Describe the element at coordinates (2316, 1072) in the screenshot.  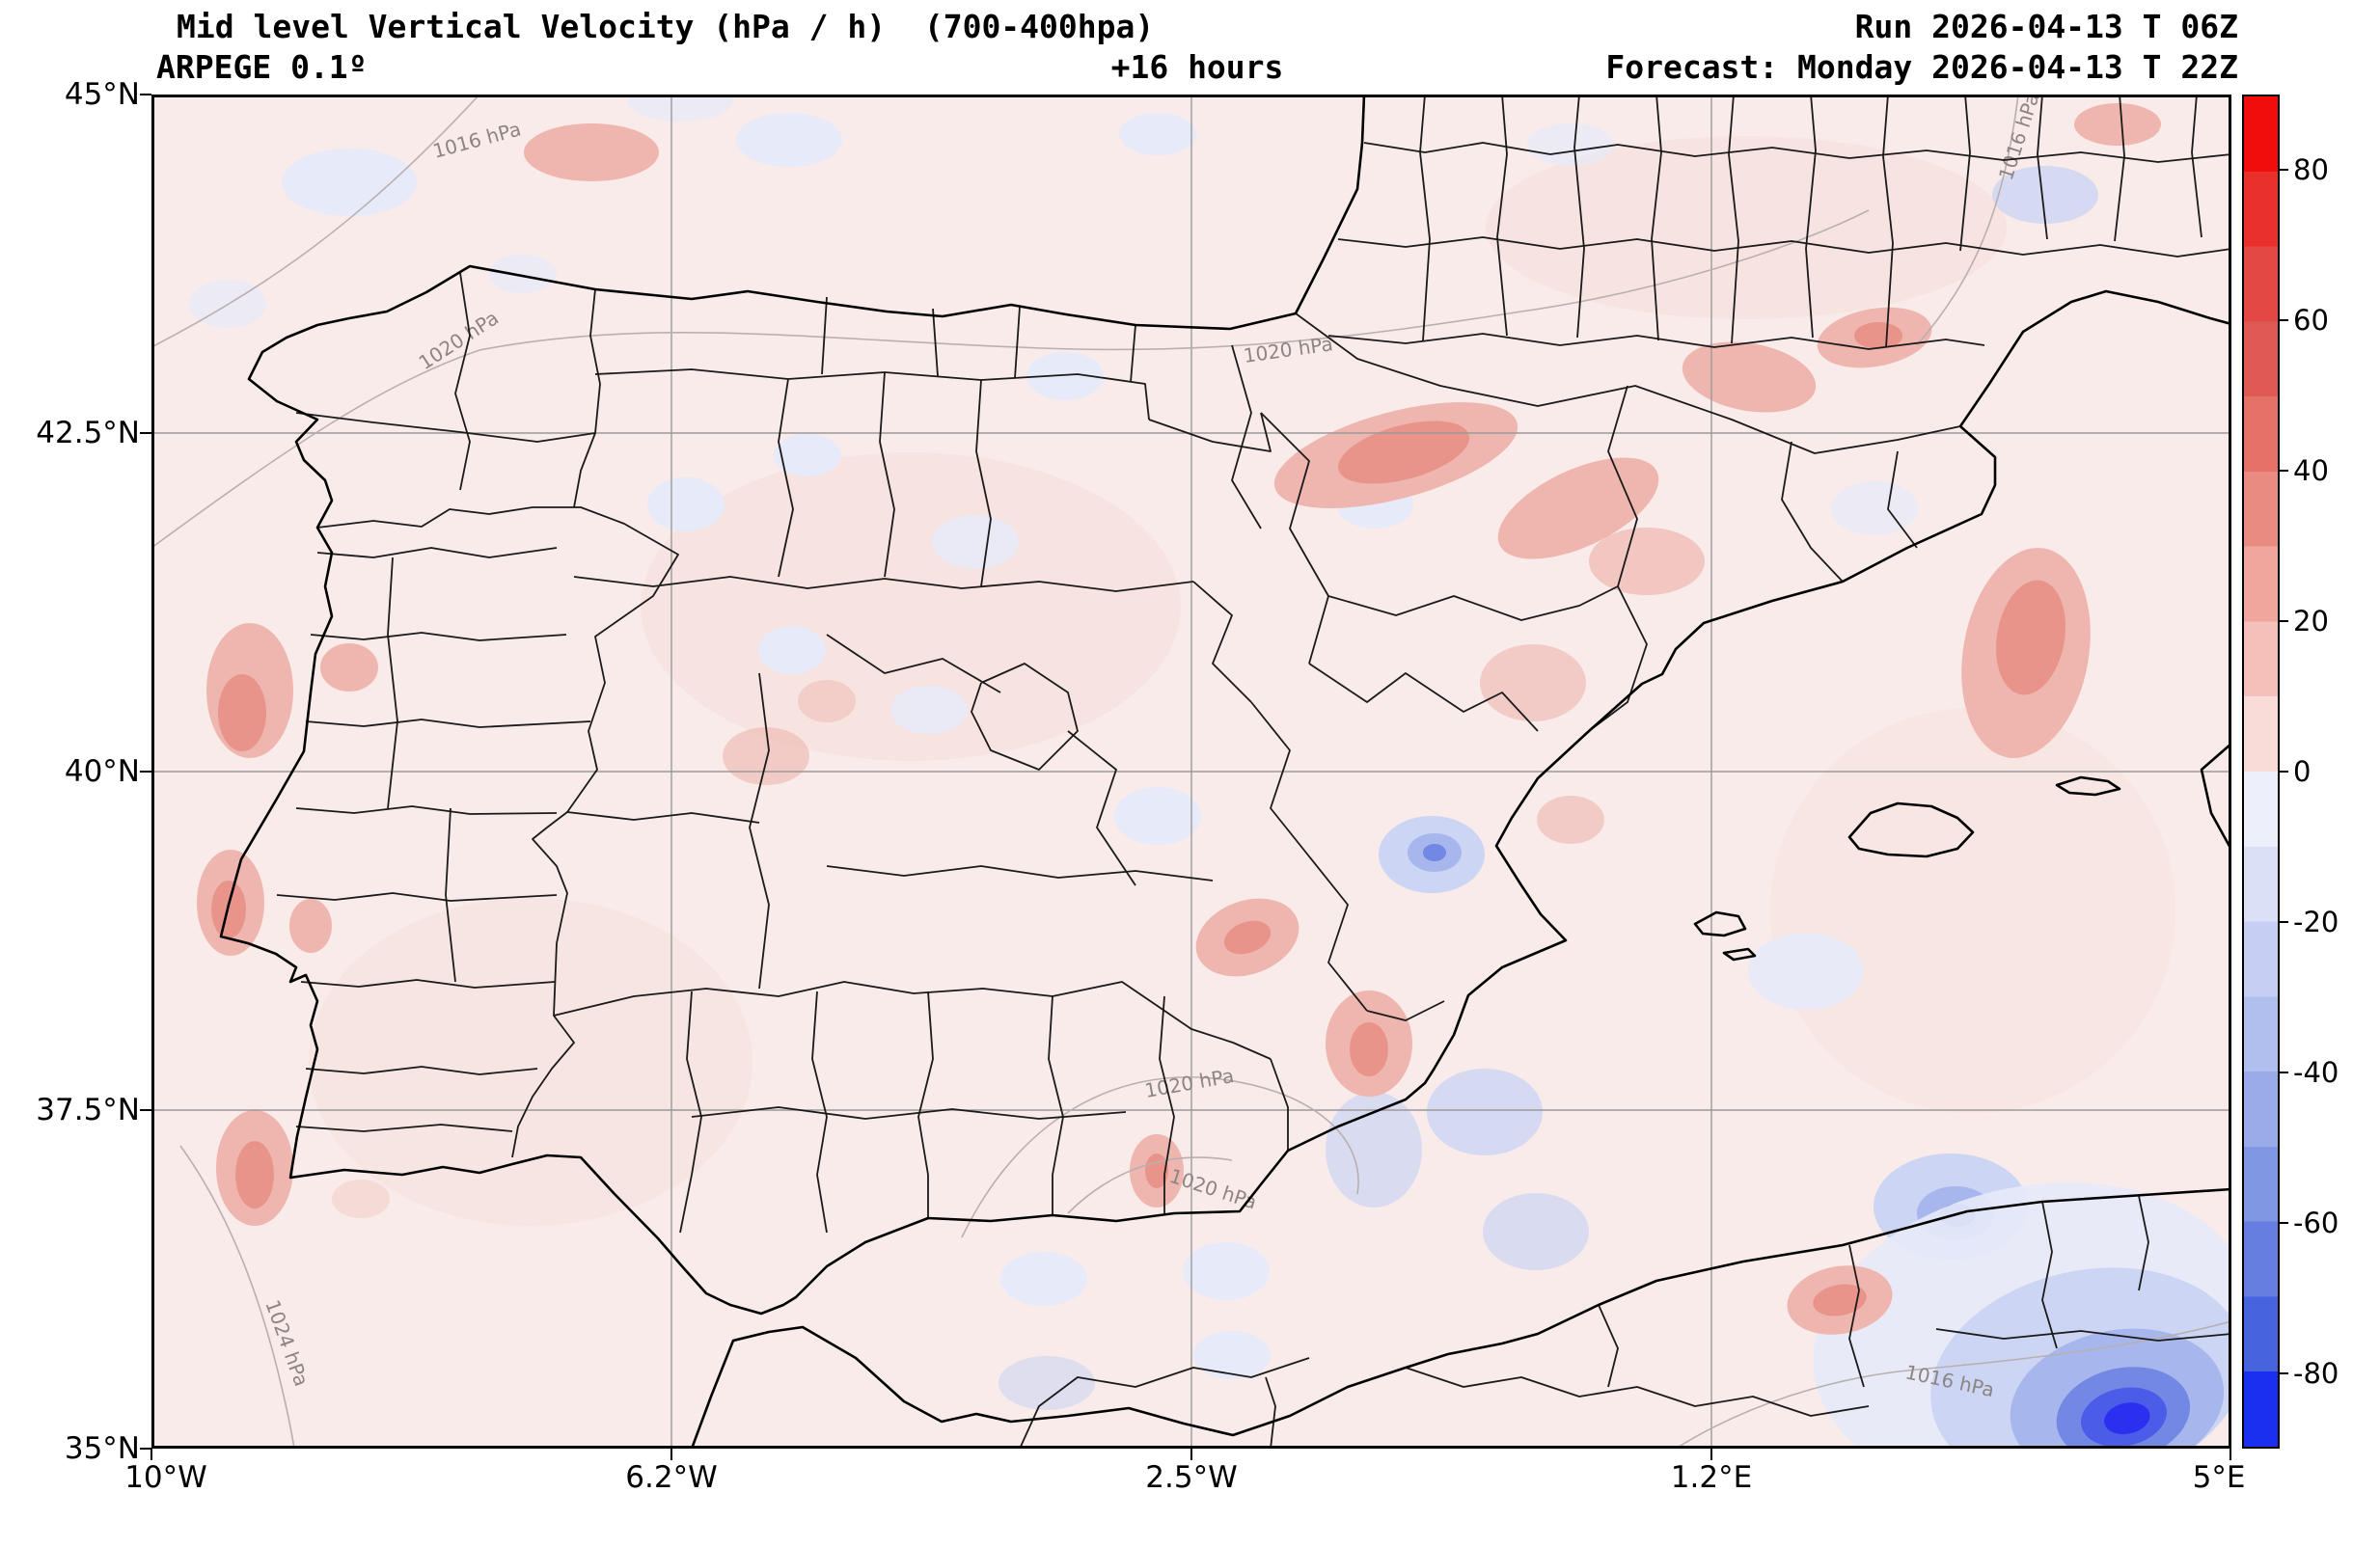
I see `colorbar-tick-label: -40` at that location.